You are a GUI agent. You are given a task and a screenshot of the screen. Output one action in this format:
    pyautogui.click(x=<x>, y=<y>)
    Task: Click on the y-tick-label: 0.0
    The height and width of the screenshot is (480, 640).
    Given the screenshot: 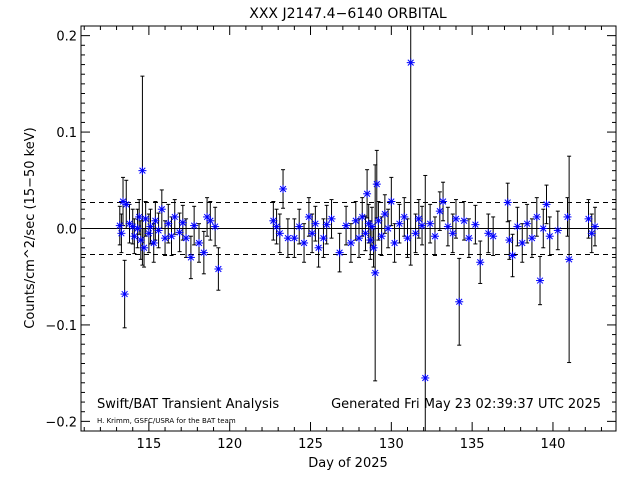 What is the action you would take?
    pyautogui.click(x=66, y=230)
    